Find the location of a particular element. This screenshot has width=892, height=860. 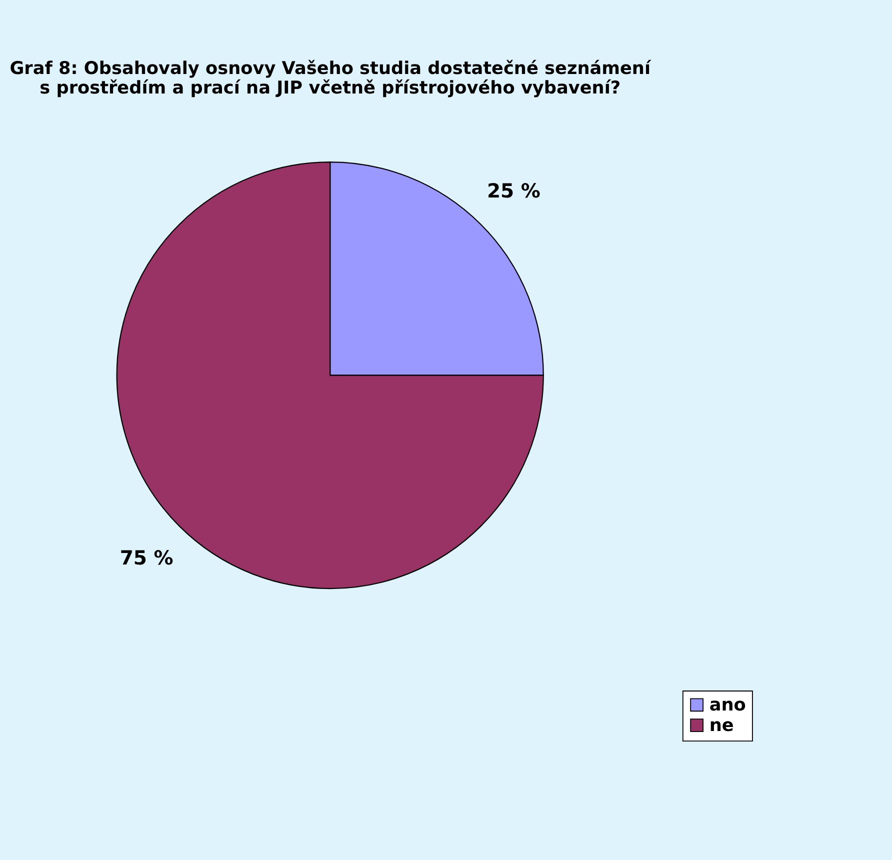

chart-title: Graf 8: Obsahovaly osnovy Vašeho studia dostatečné seznámení s prostředím a prací na JIP včetně přístrojového vybavení? is located at coordinates (331, 78).